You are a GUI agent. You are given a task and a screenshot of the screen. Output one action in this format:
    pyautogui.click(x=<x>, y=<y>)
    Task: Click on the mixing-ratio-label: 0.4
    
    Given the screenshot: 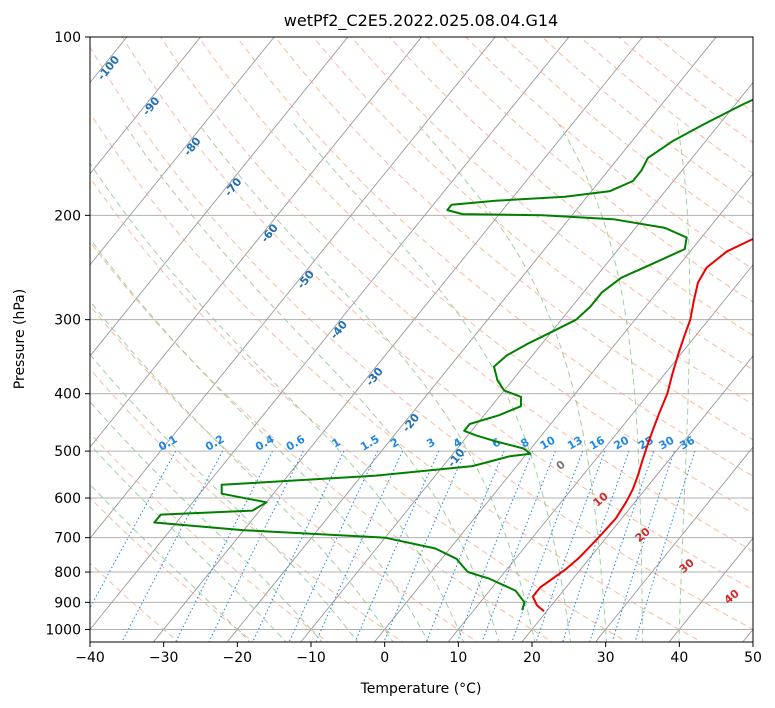 What is the action you would take?
    pyautogui.click(x=265, y=442)
    